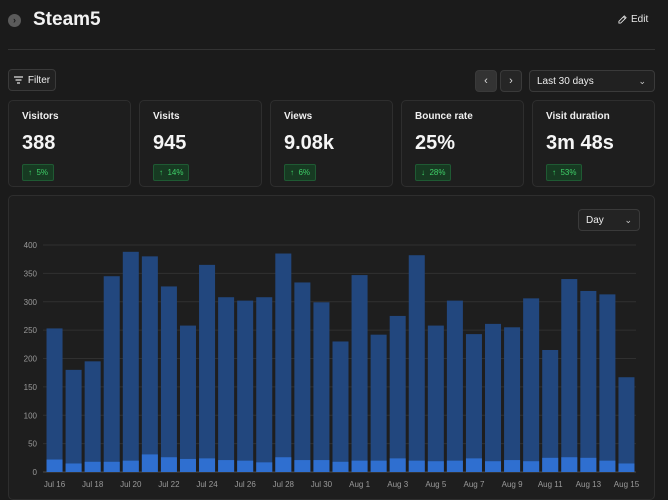 The width and height of the screenshot is (668, 500). I want to click on x-tick-label: Aug 13, so click(589, 484).